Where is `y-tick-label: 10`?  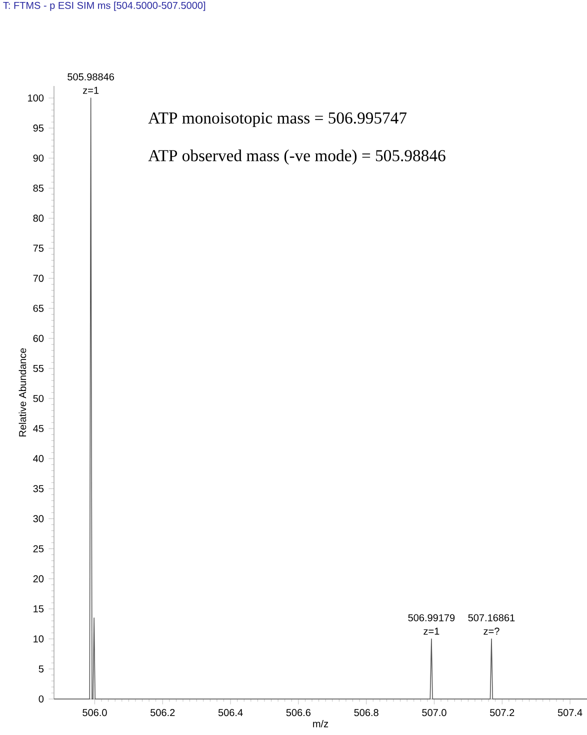 y-tick-label: 10 is located at coordinates (38, 638).